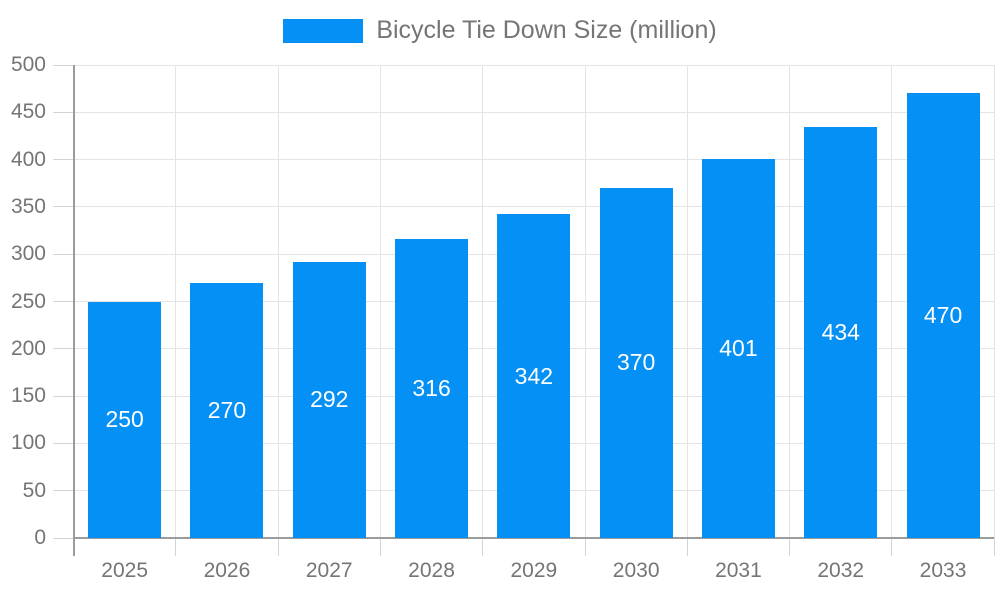 This screenshot has height=600, width=1000. What do you see at coordinates (28, 112) in the screenshot?
I see `y-axis-label: 450` at bounding box center [28, 112].